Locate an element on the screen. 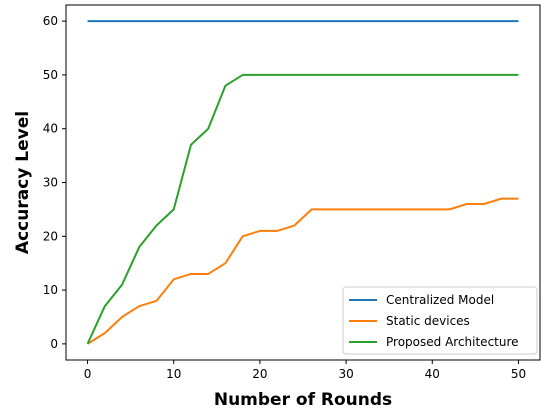 The width and height of the screenshot is (541, 413). legend-label-0: Centralized Model is located at coordinates (440, 300).